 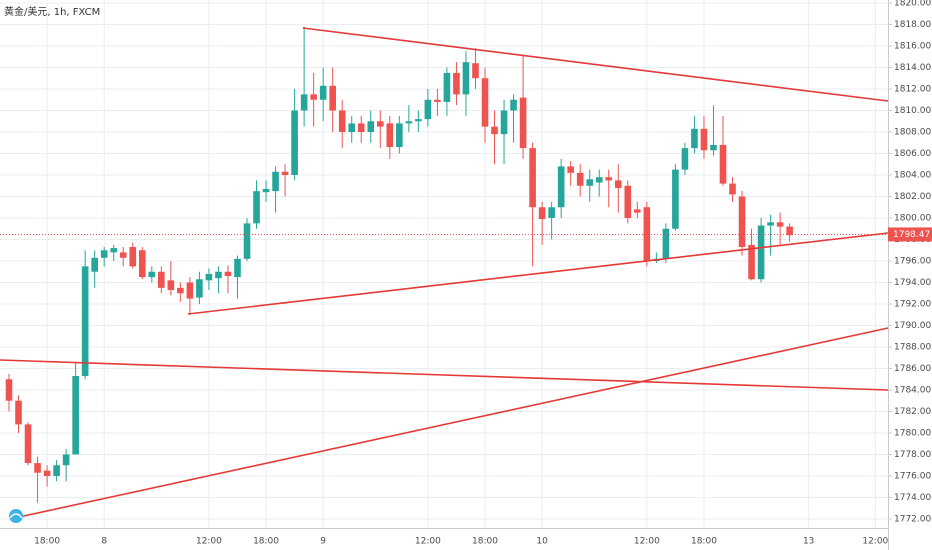 I want to click on logo, so click(x=16, y=516).